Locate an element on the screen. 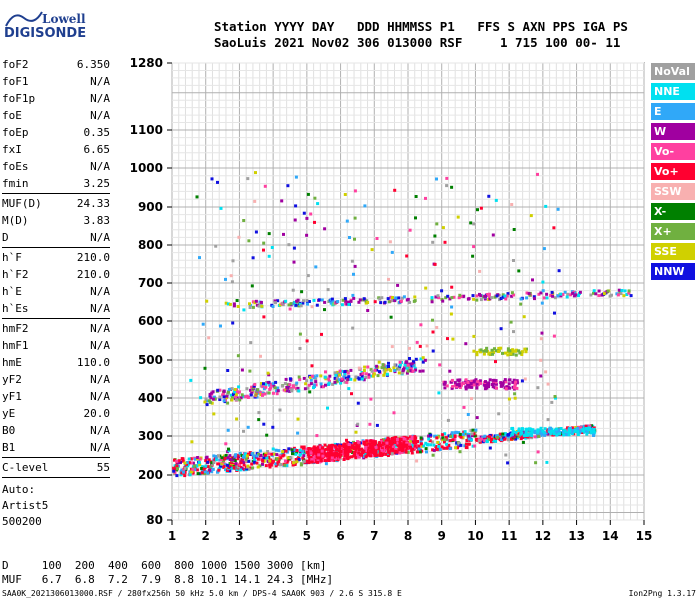 This screenshot has height=600, width=700. x-tick-label: 5 is located at coordinates (307, 536).